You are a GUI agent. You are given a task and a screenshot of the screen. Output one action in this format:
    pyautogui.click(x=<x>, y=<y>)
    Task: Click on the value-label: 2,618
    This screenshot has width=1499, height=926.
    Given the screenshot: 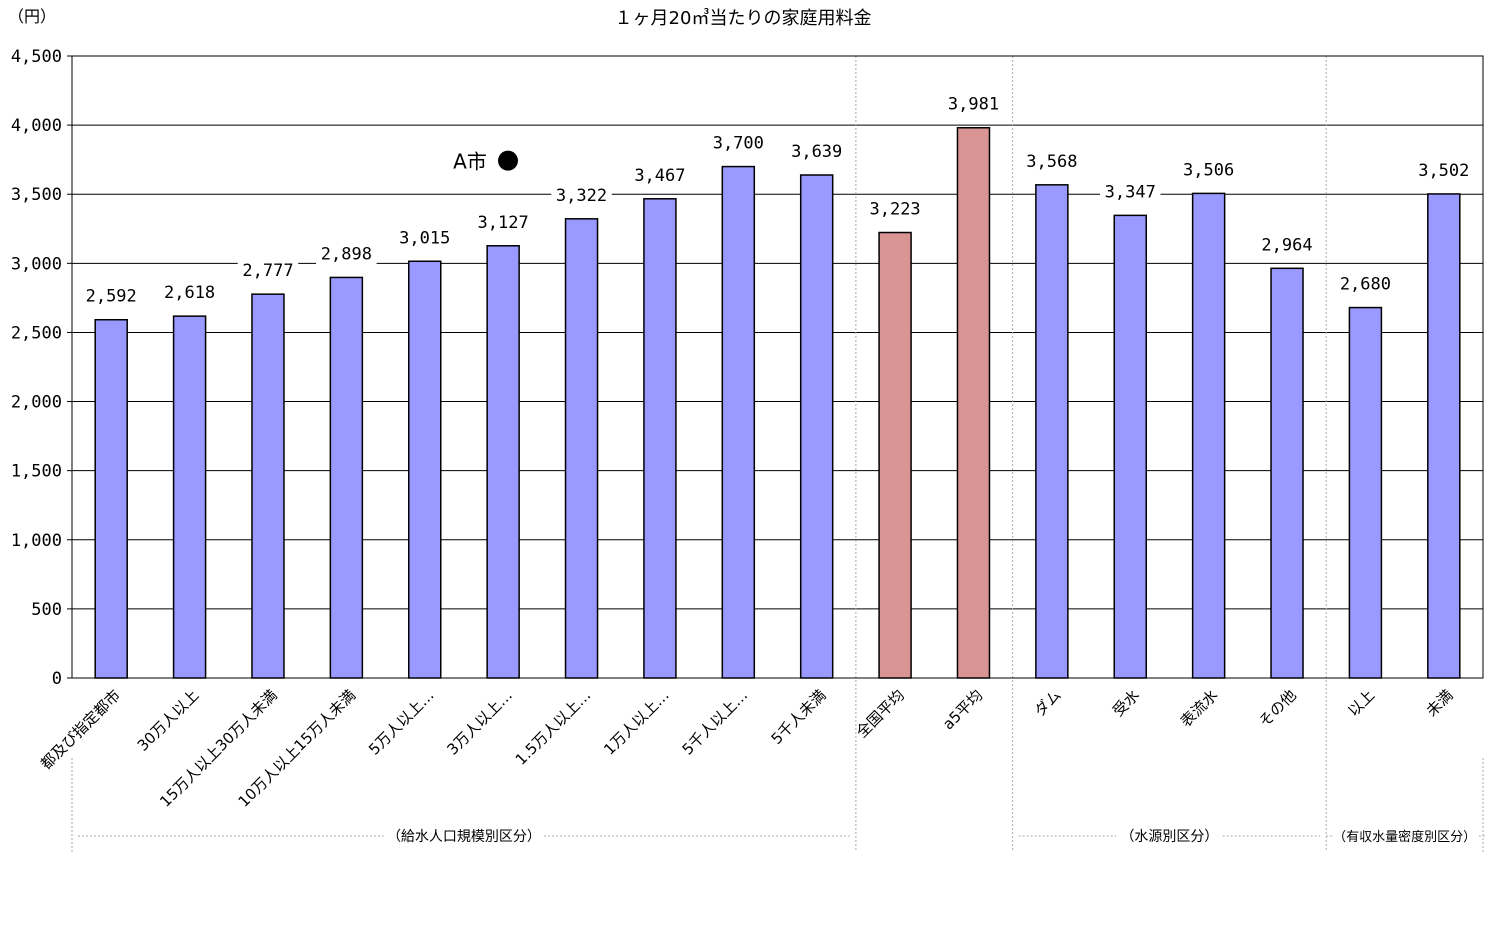 What is the action you would take?
    pyautogui.click(x=189, y=293)
    